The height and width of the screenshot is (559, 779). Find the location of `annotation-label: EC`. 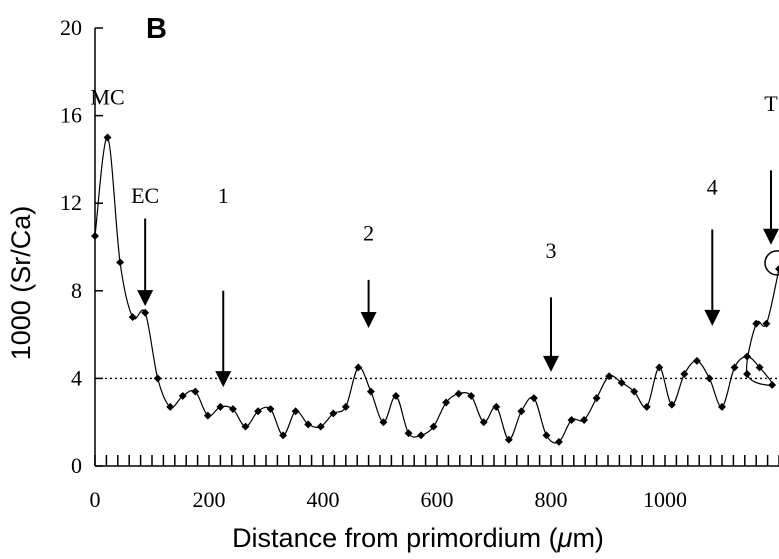

annotation-label: EC is located at coordinates (145, 195).